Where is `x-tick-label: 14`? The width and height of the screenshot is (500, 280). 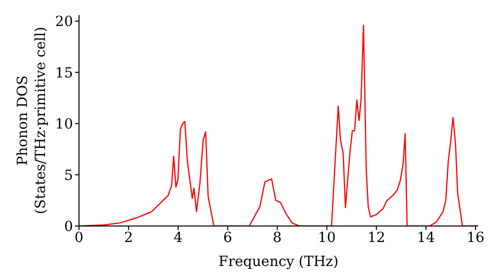
x-tick-label: 14 is located at coordinates (426, 238).